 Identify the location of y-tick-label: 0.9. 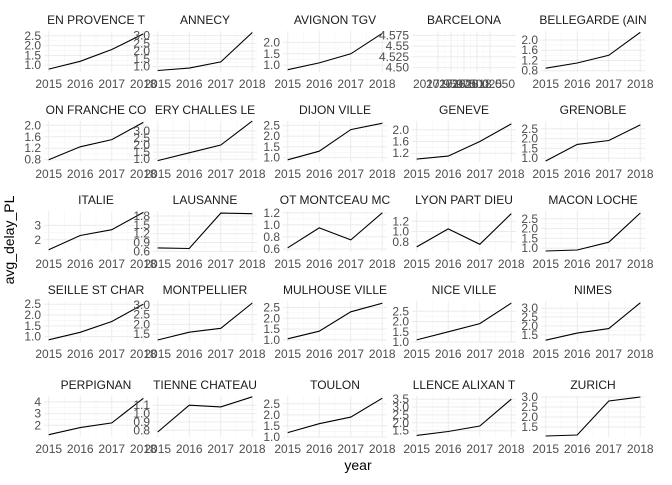
(141, 243).